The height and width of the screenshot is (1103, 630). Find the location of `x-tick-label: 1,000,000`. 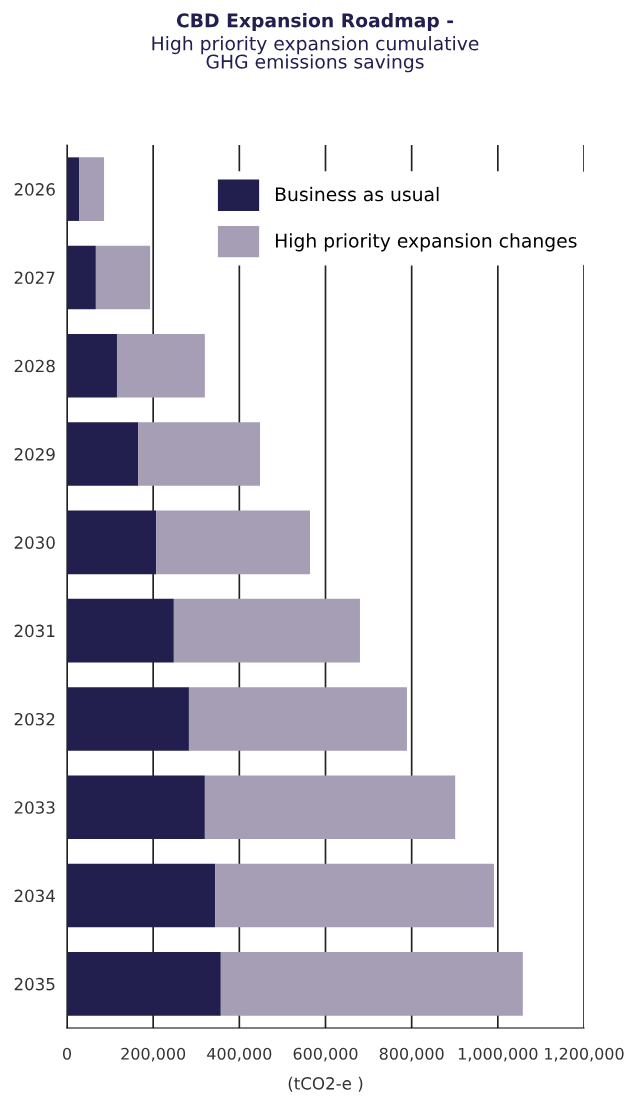

x-tick-label: 1,000,000 is located at coordinates (498, 1054).